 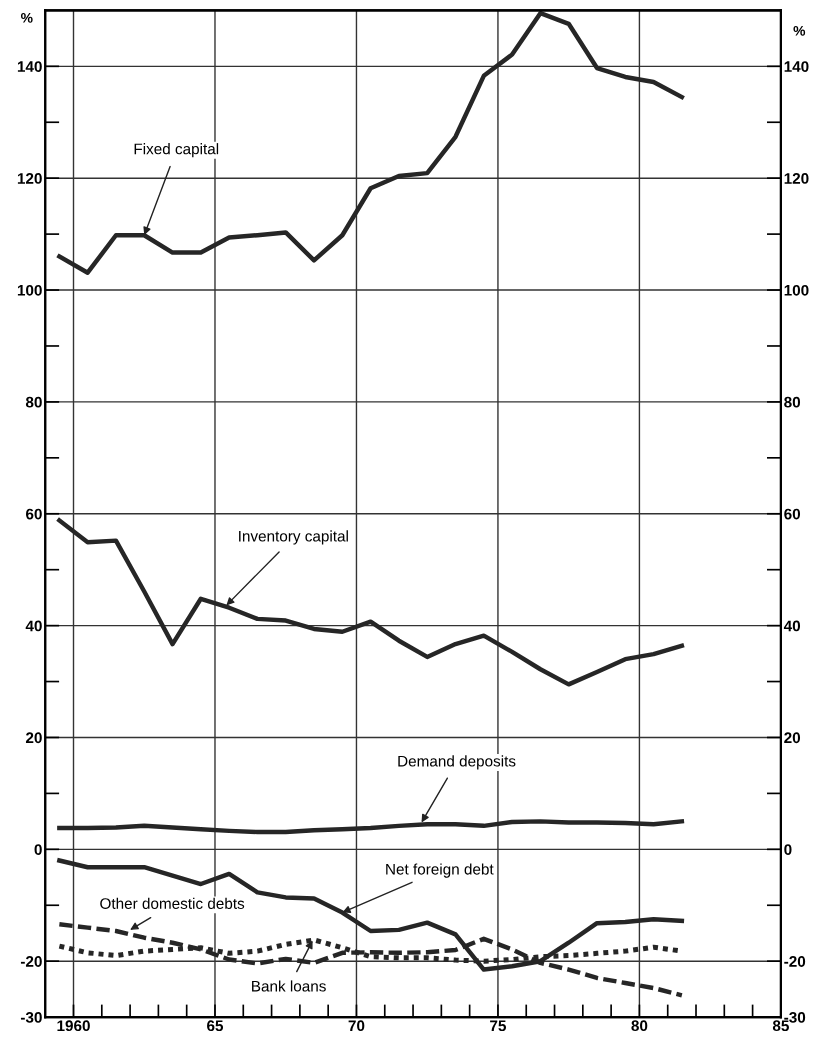 I want to click on y2-tick-label: 0, so click(x=788, y=850).